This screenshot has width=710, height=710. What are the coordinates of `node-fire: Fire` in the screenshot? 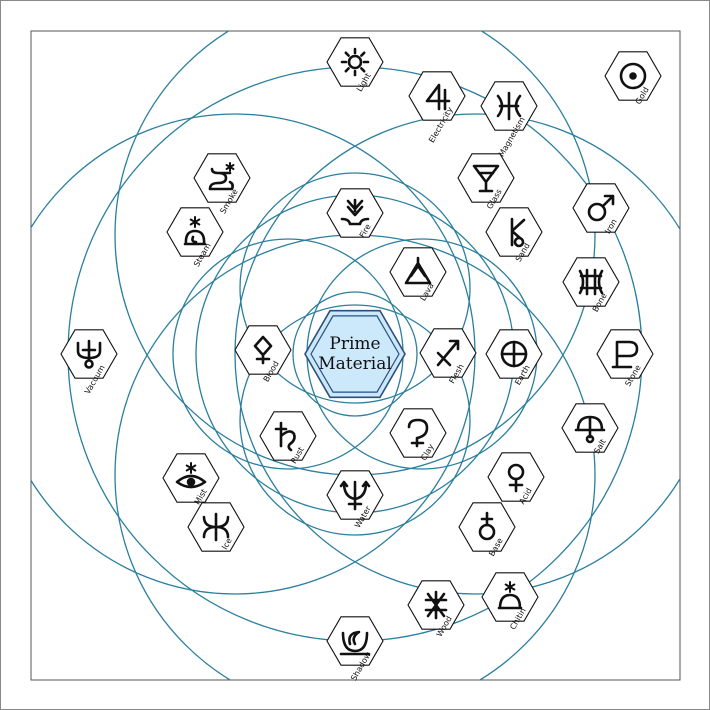 It's located at (355, 214).